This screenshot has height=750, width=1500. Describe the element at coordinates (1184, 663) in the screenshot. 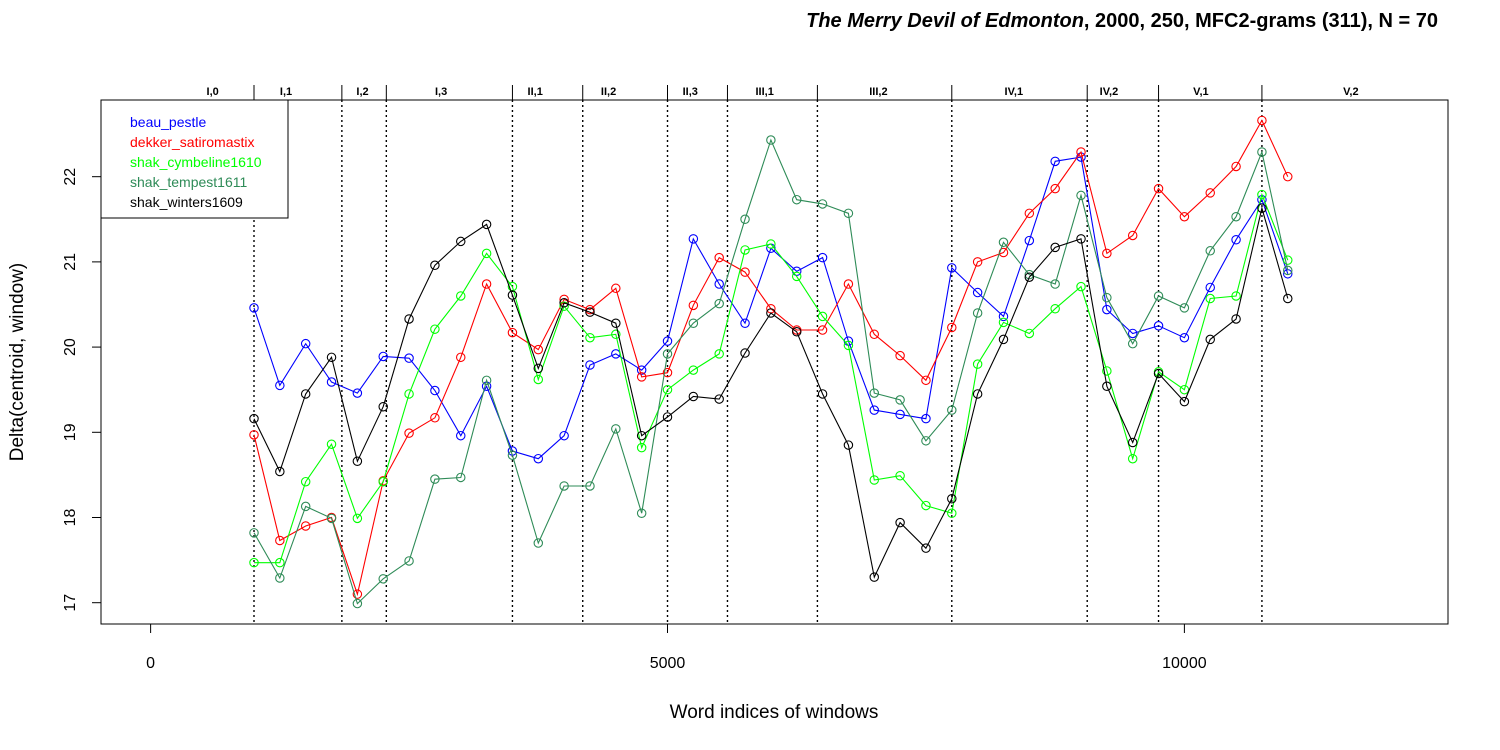

I see `x-tick-label: 10000` at that location.